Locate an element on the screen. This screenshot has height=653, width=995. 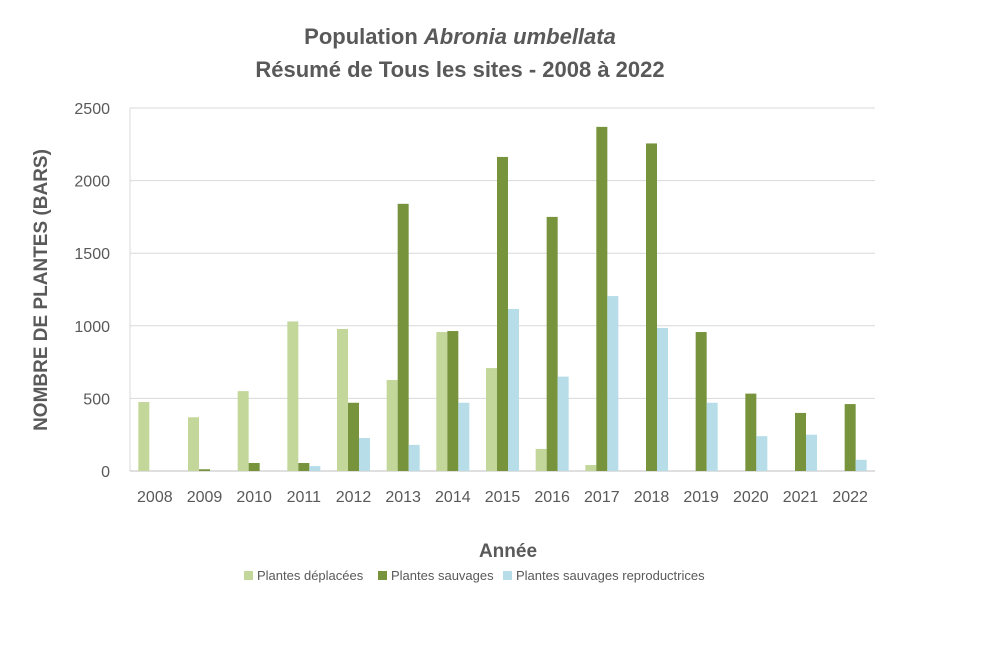
y-tick-label: 500 is located at coordinates (96, 399).